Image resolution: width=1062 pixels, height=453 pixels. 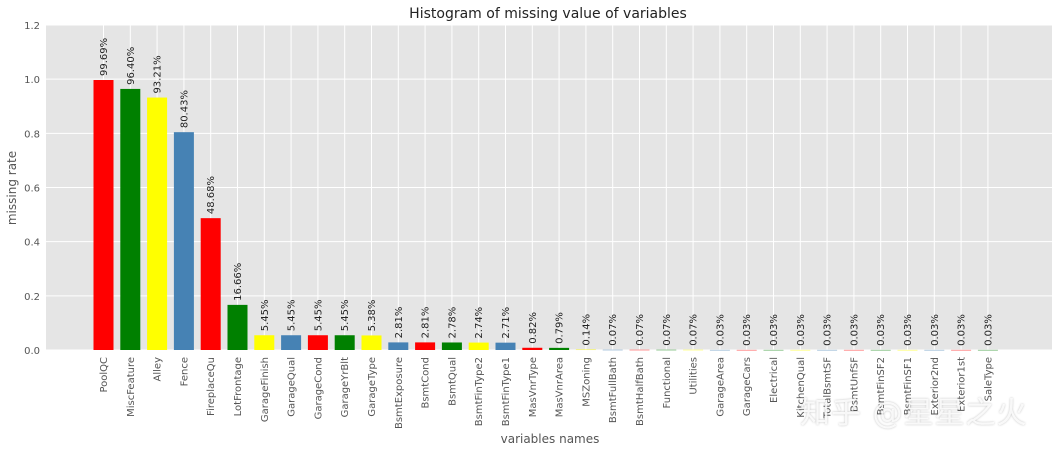 What do you see at coordinates (12, 188) in the screenshot?
I see `y-axis-label: missing rate` at bounding box center [12, 188].